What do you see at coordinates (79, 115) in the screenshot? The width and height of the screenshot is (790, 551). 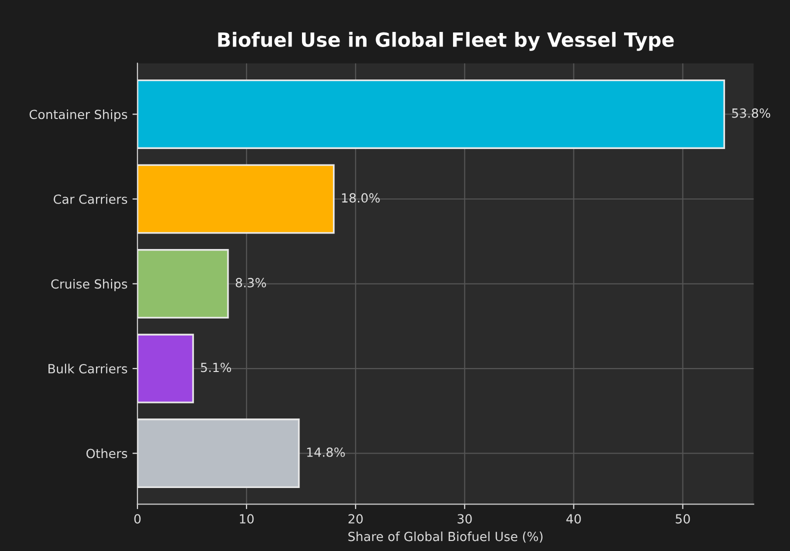 I see `y-tick-label: Container Ships` at bounding box center [79, 115].